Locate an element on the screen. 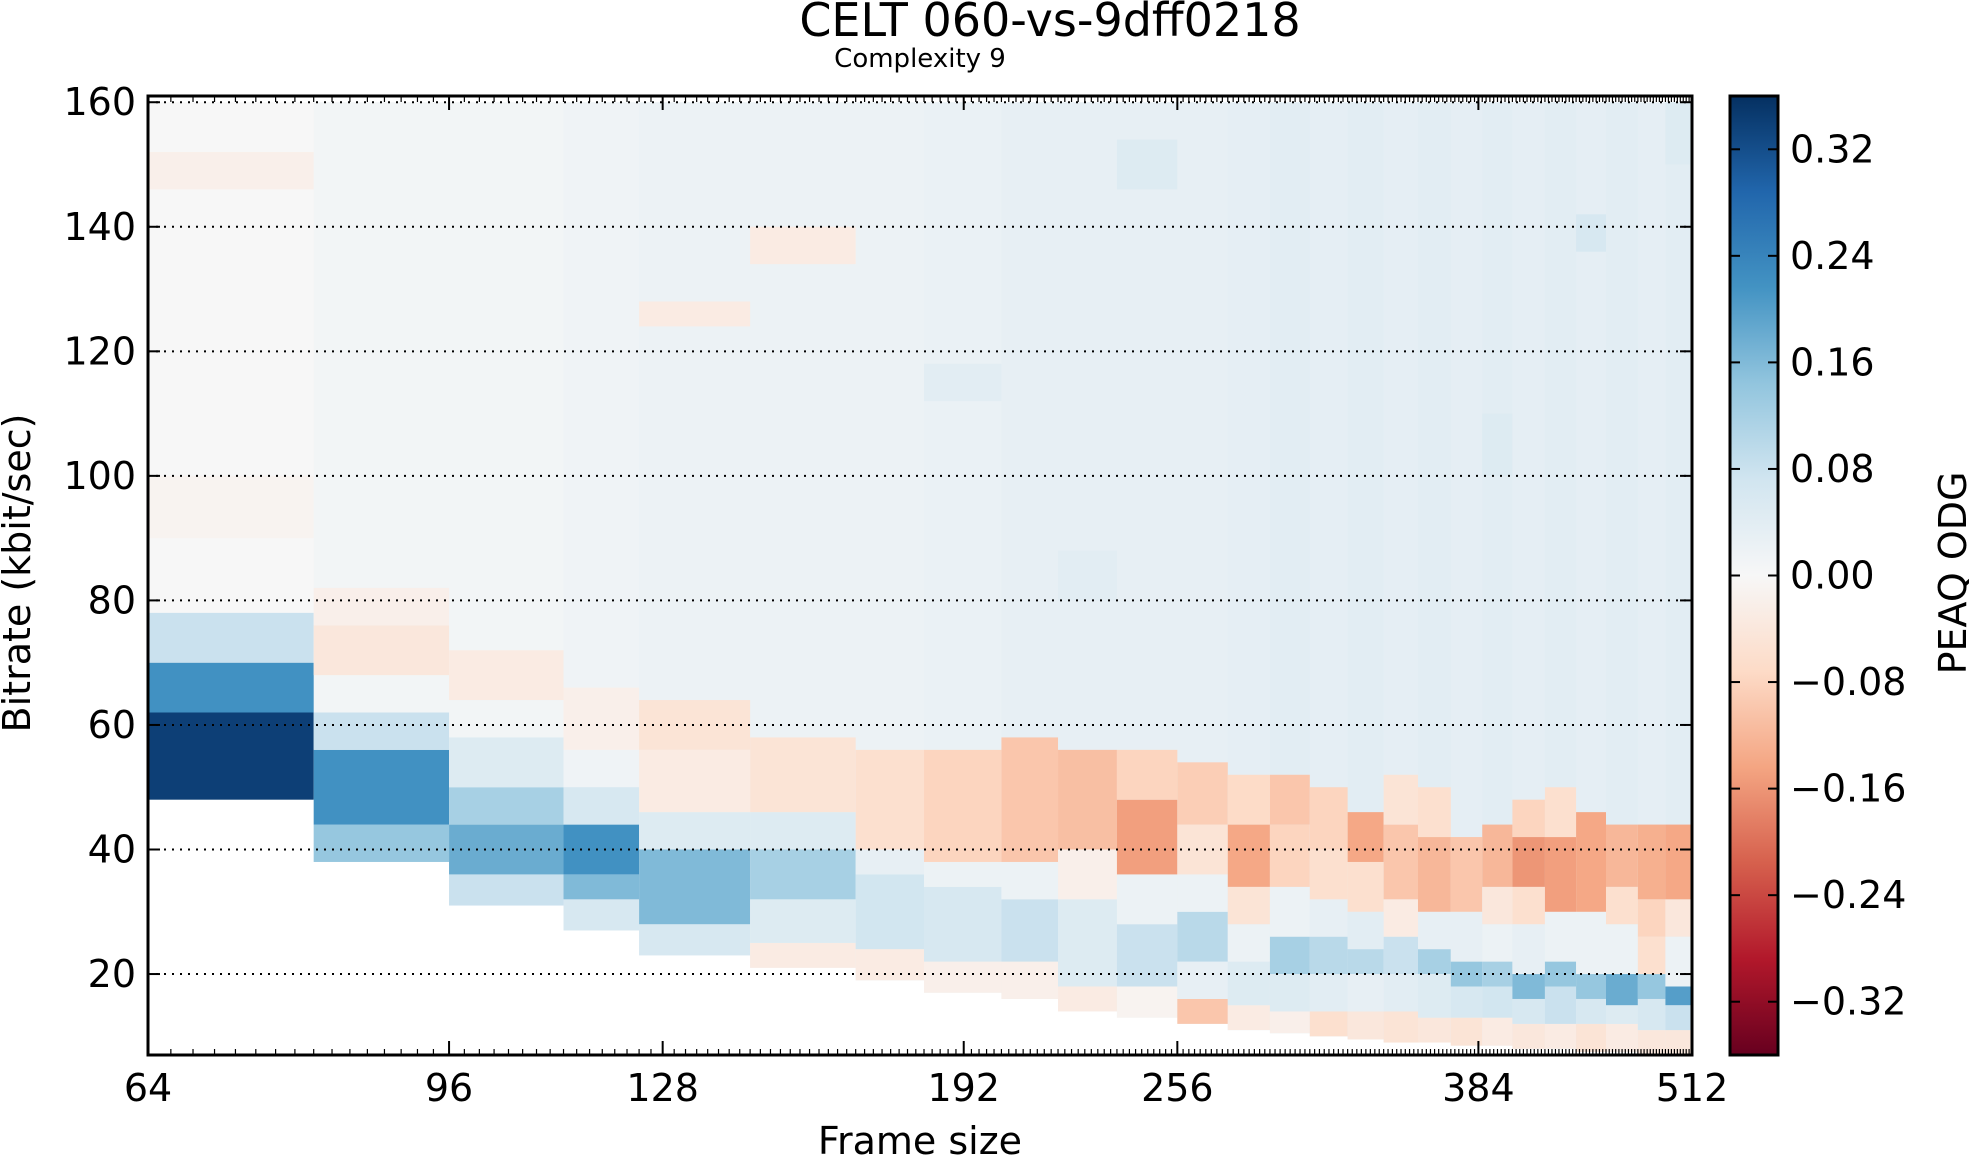 The width and height of the screenshot is (1969, 1161). colorbar-tick-label-7: −0.24 is located at coordinates (1848, 895).